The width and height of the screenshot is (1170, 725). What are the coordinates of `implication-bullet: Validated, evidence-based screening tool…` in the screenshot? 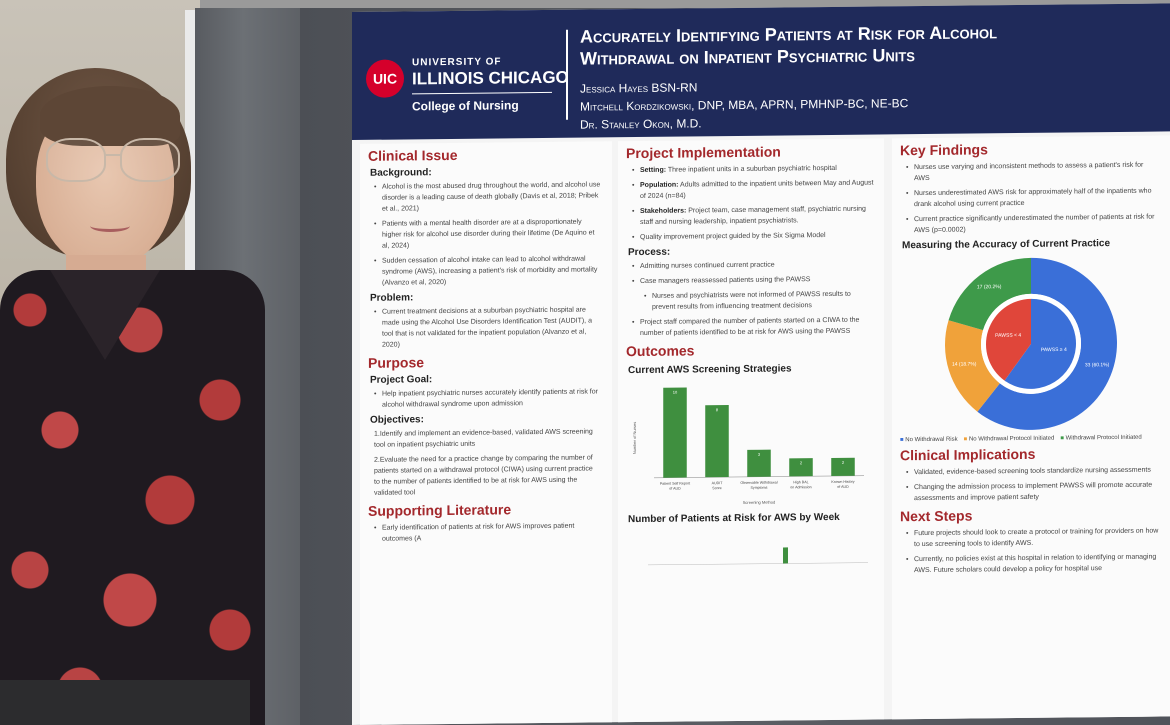 It's located at (1033, 472).